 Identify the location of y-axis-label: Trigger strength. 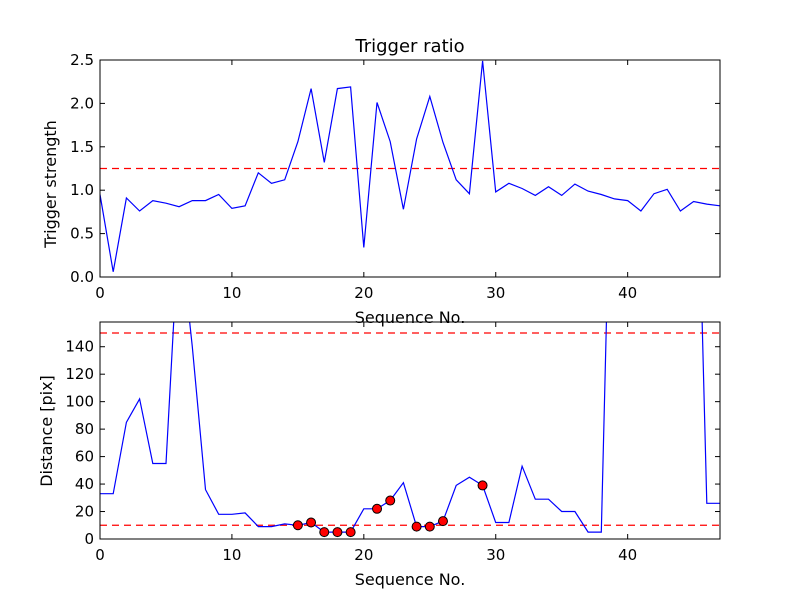
(50, 184).